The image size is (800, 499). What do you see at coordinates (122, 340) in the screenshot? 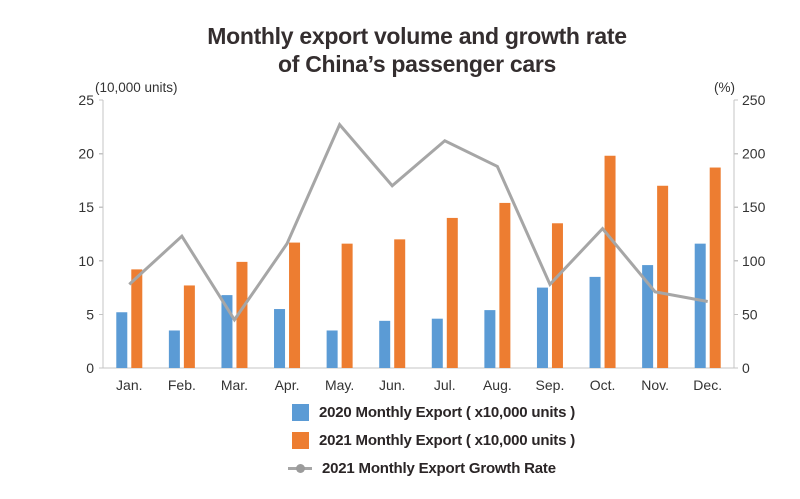
I see `bar-2020-jan` at bounding box center [122, 340].